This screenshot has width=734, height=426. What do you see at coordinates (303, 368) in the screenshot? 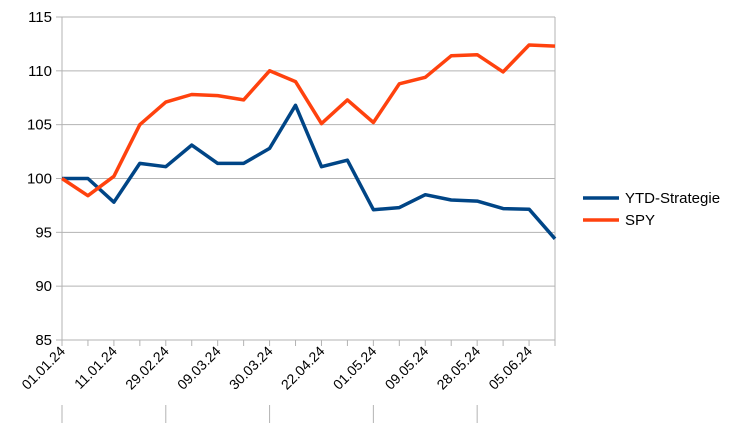
I see `x-tick-label: 22.04.24` at bounding box center [303, 368].